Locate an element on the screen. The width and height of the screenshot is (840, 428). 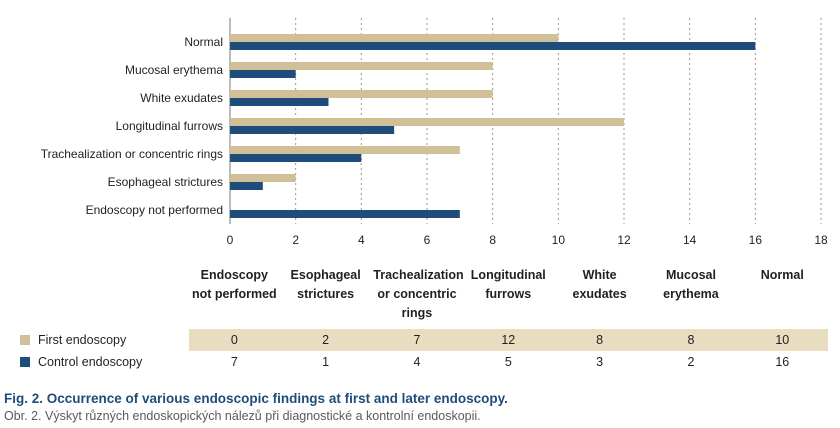
table-cell: 5 is located at coordinates (508, 362).